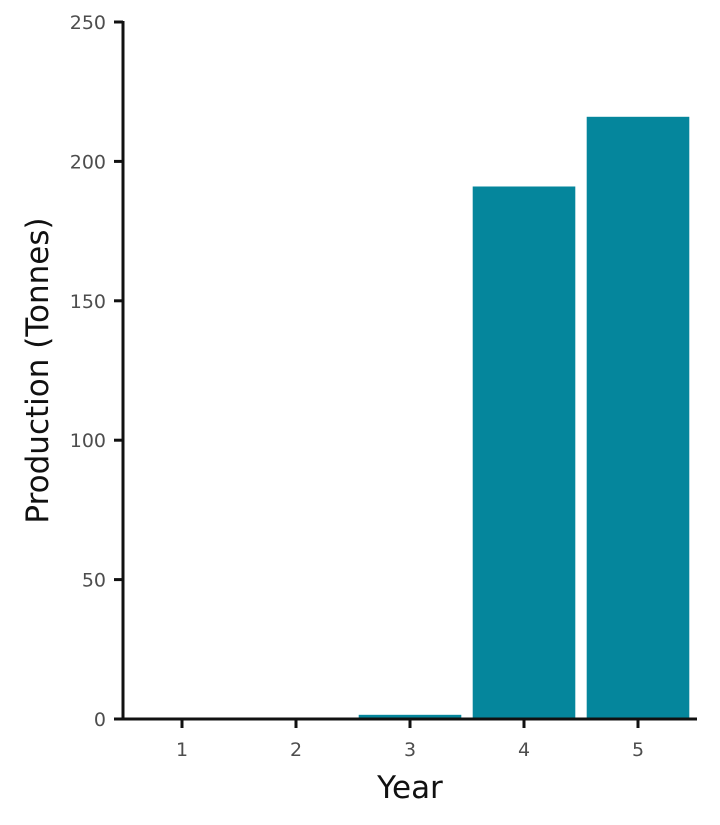 This screenshot has width=720, height=825. Describe the element at coordinates (97, 371) in the screenshot. I see `y-axis: 0 50 100 150 200 250` at that location.